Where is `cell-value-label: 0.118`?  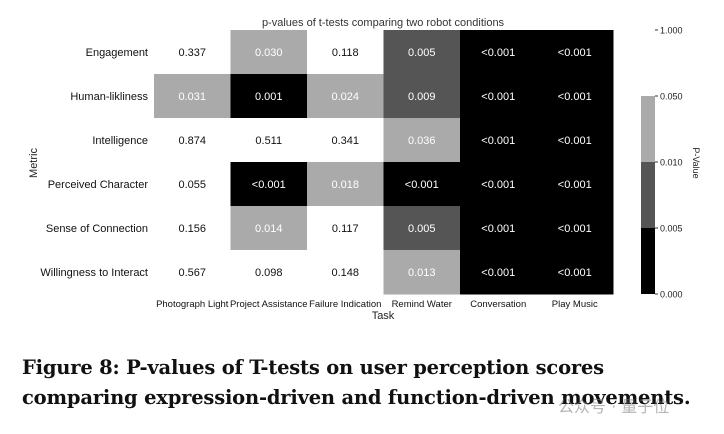 cell-value-label: 0.118 is located at coordinates (345, 53).